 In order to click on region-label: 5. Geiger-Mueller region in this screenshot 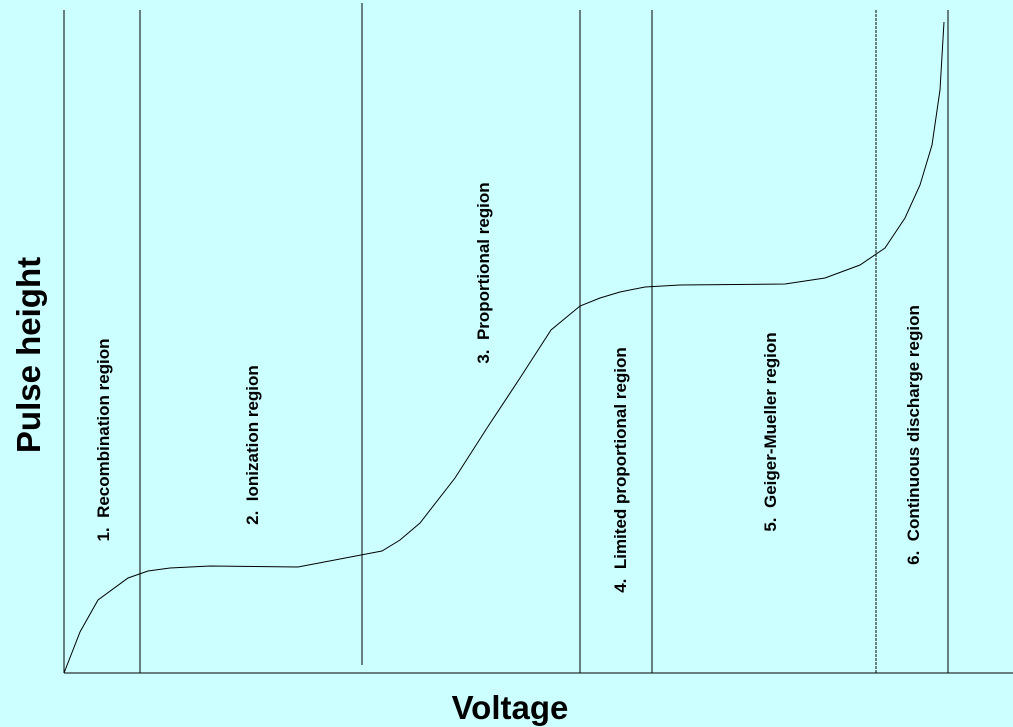, I will do `click(770, 431)`.